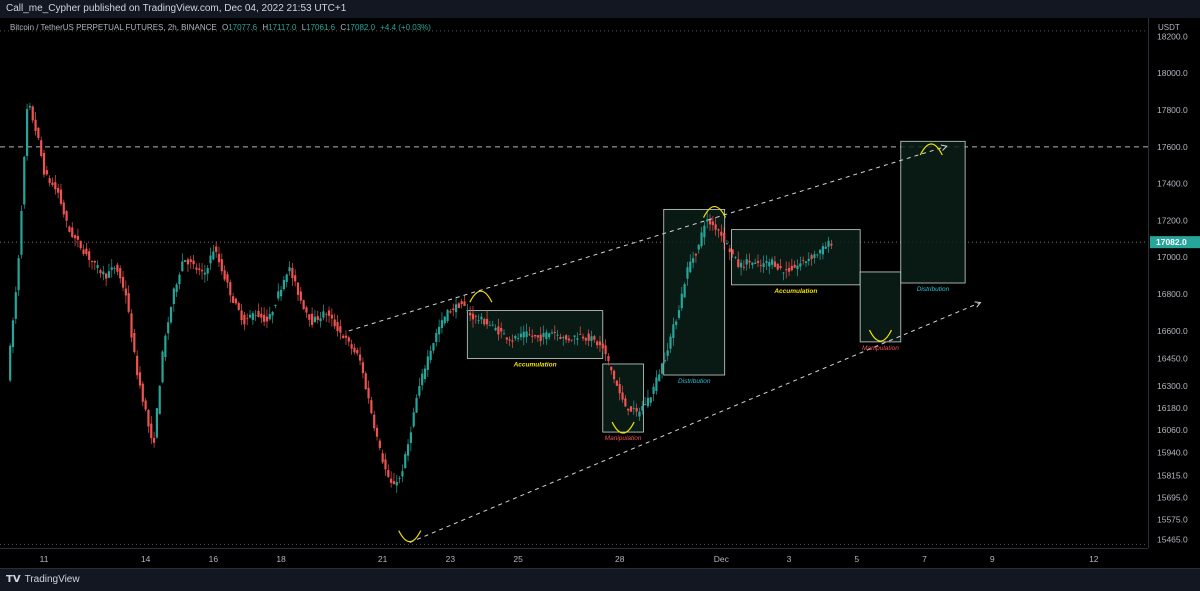 The height and width of the screenshot is (591, 1200). Describe the element at coordinates (574, 558) in the screenshot. I see `time-axis: 11 14 16 18 21 23 25 28 Dec 3 5 7 9 12` at that location.